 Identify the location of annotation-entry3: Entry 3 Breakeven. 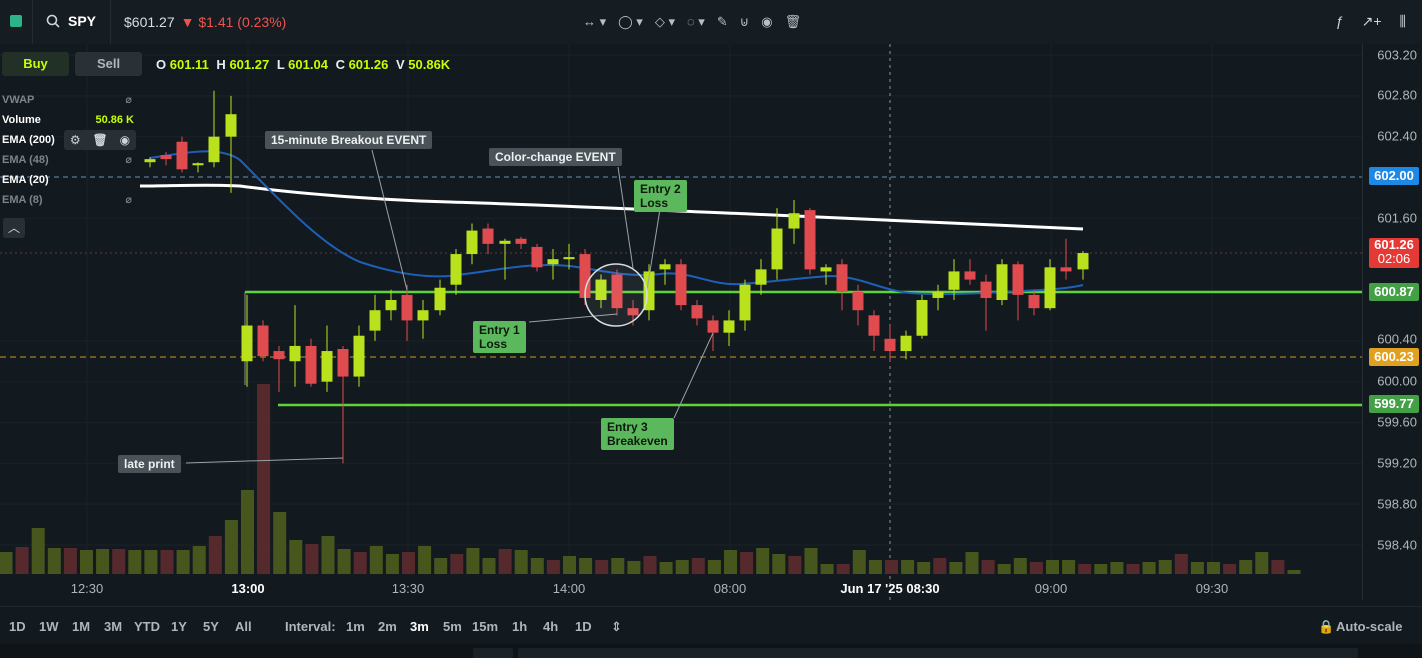
(637, 434).